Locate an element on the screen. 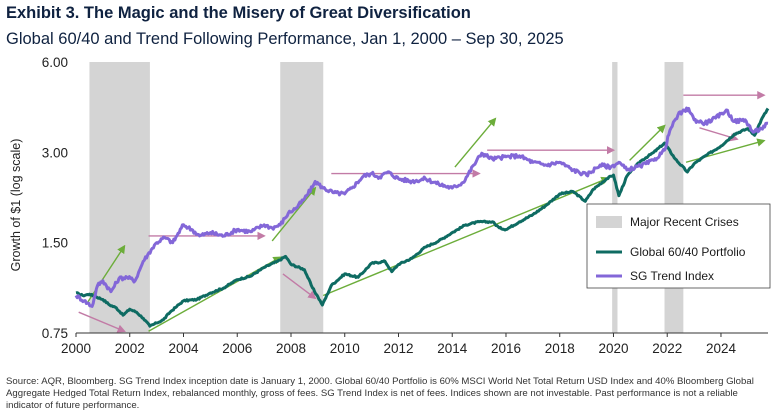 This screenshot has width=781, height=420. legend-swatch-crises is located at coordinates (609, 222).